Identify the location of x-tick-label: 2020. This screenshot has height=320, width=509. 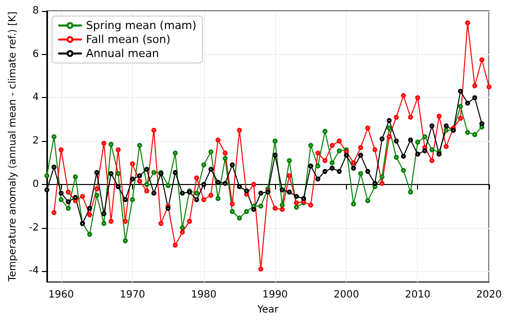
(489, 295).